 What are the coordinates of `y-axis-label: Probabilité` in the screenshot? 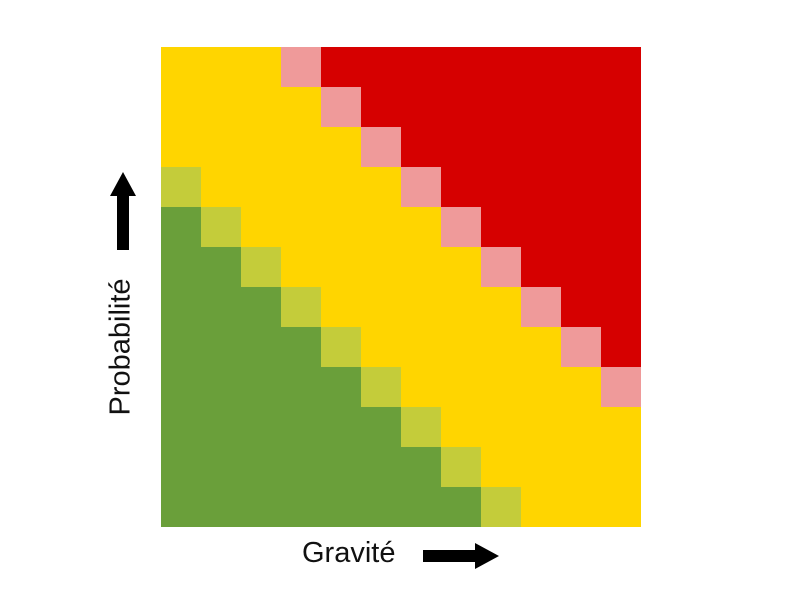 It's located at (120, 347).